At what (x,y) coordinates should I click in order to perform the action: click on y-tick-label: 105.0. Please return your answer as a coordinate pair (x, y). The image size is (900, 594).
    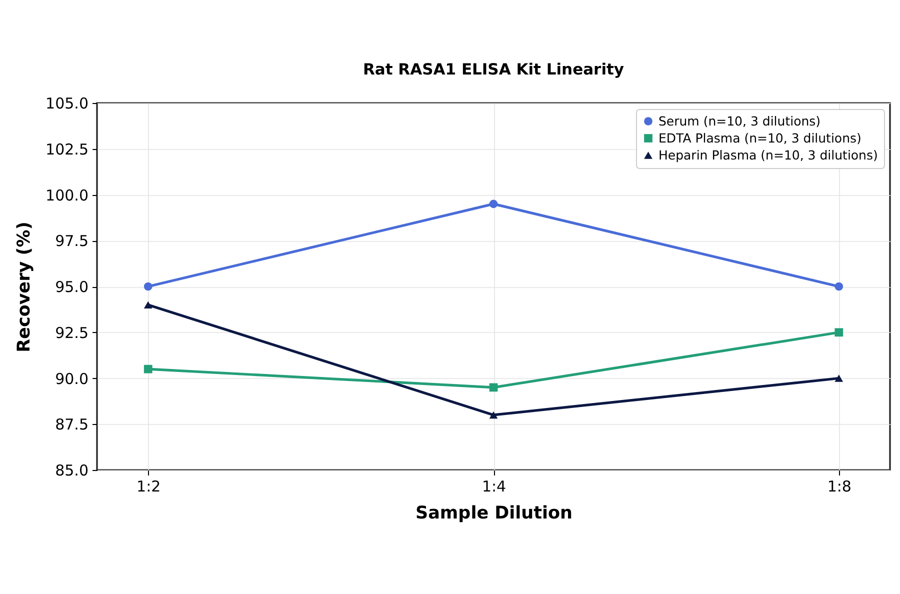
    Looking at the image, I should click on (67, 103).